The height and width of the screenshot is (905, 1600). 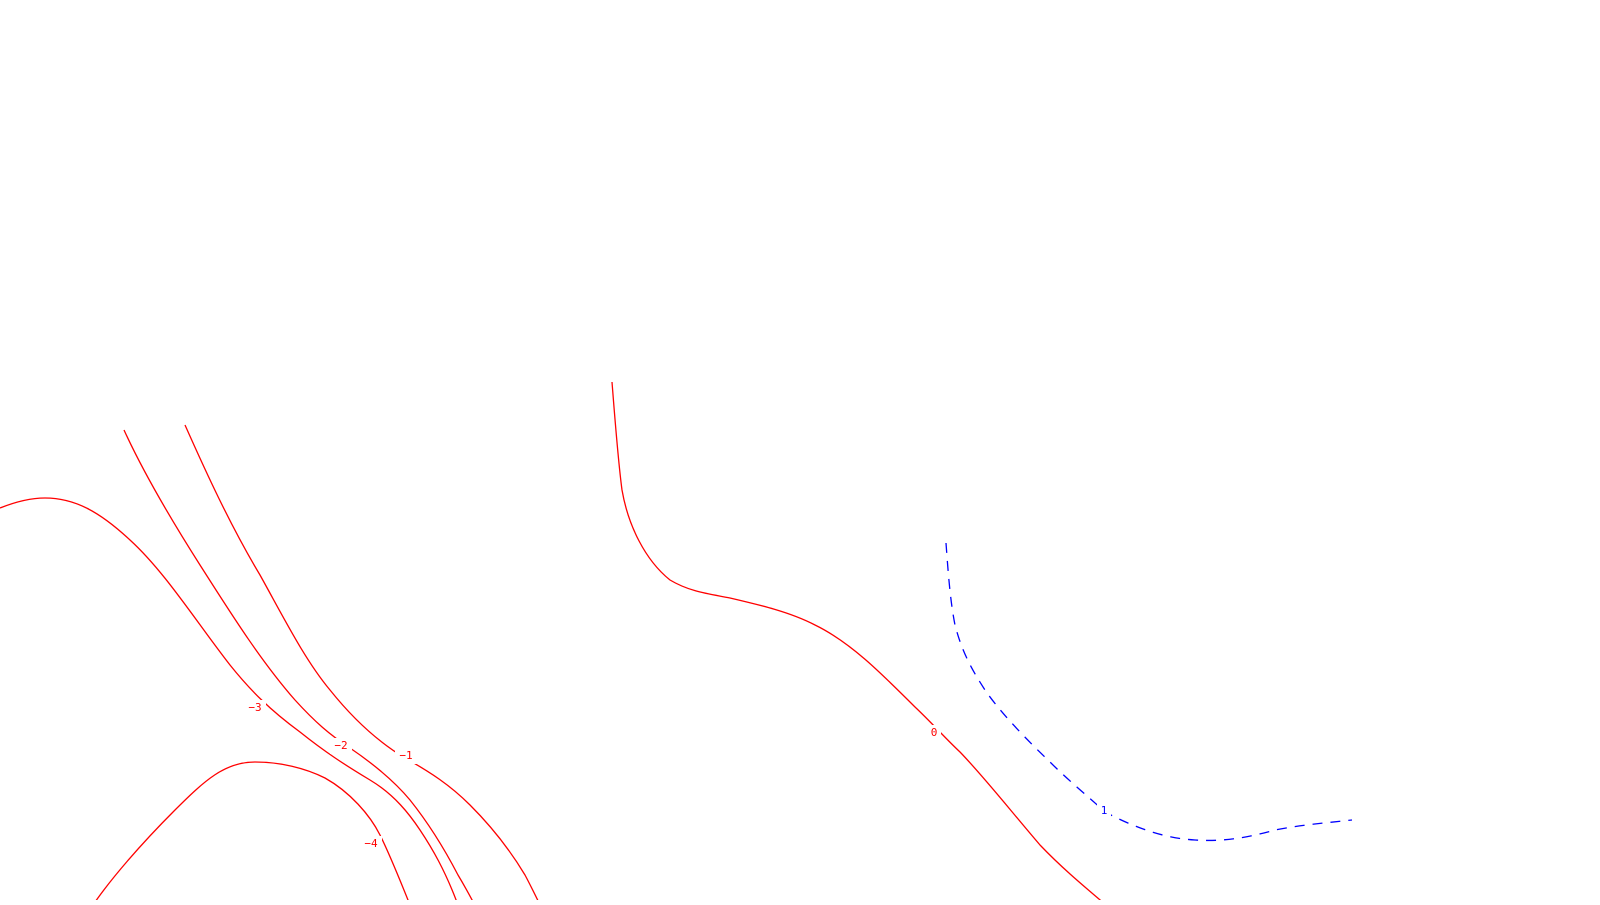 I want to click on contour-label-minus-4: −4, so click(x=371, y=843).